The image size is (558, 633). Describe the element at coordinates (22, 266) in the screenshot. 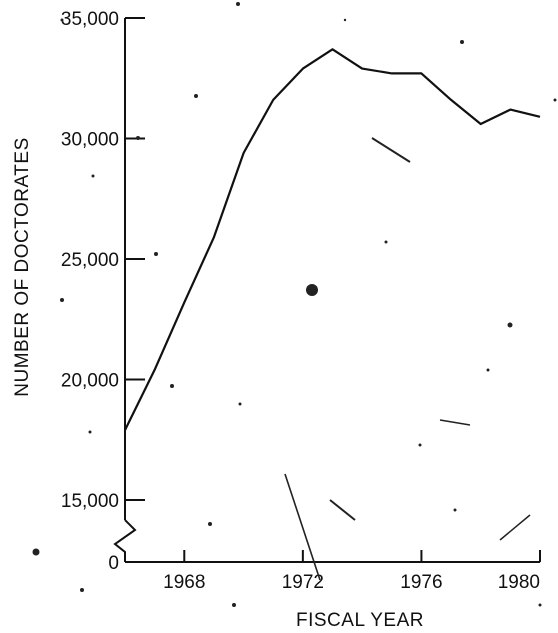

I see `y-axis-title: NUMBER OF DOCTORATES` at that location.